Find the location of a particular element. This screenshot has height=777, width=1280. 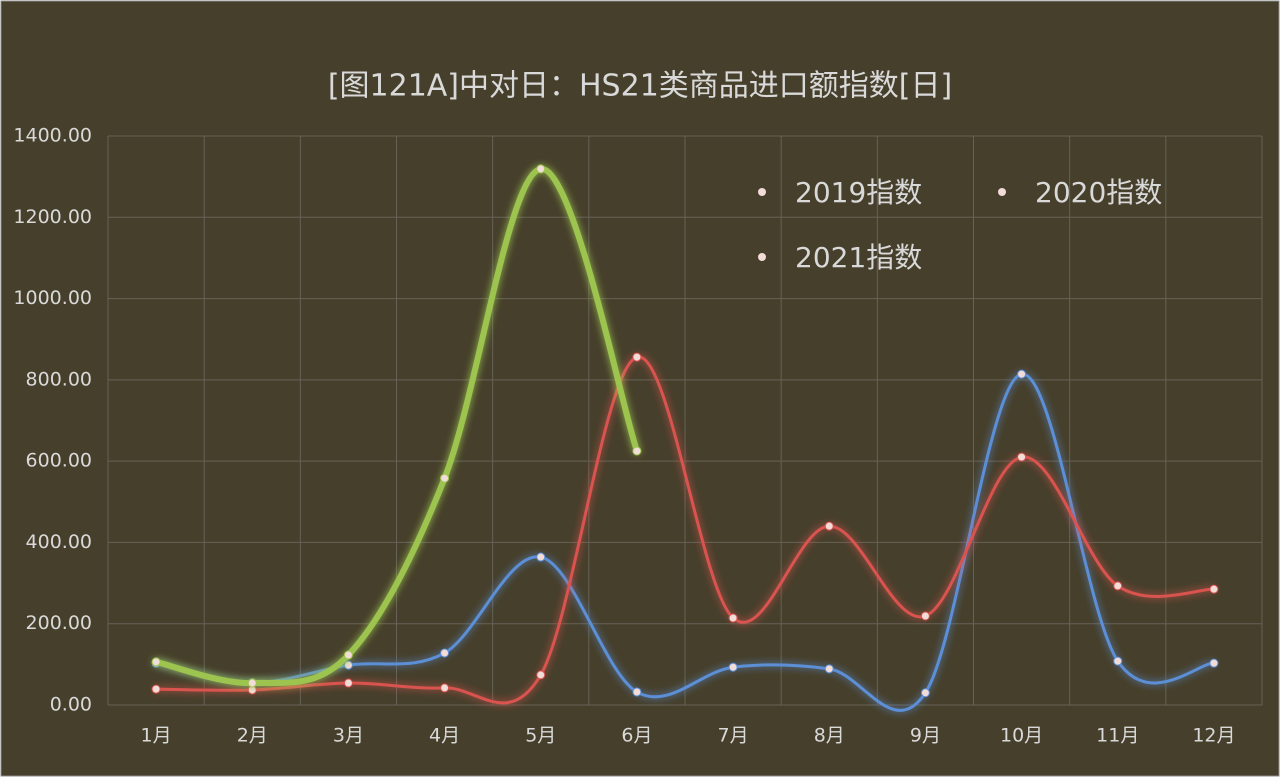

x-tick-label: 11月 is located at coordinates (1117, 736).